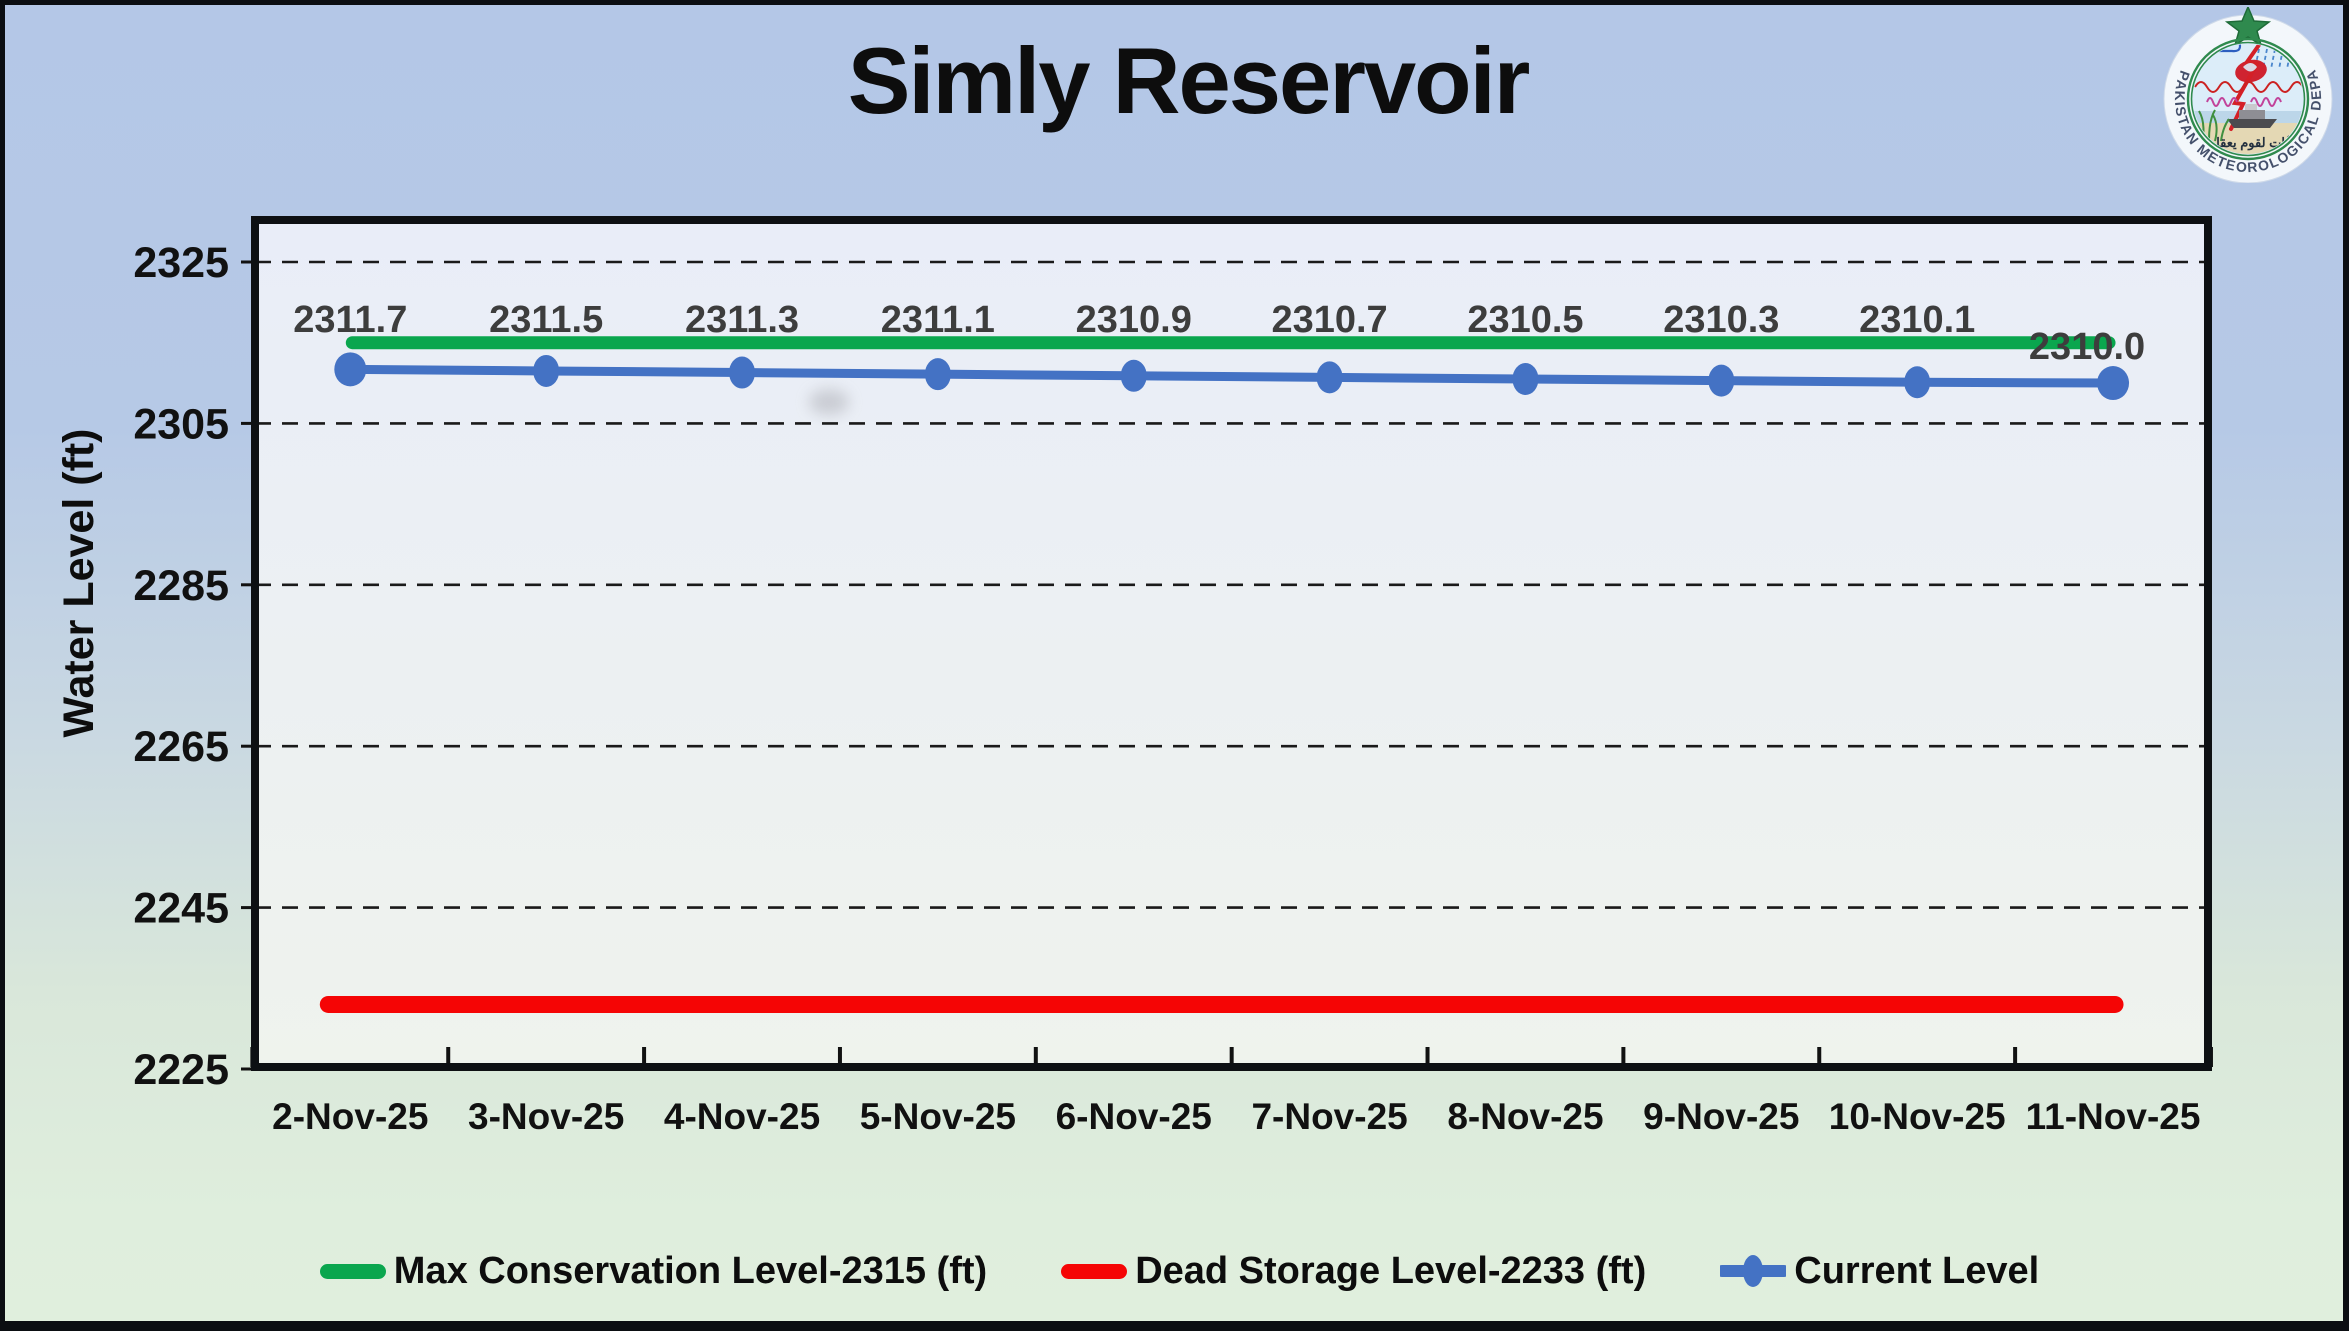 This screenshot has width=2349, height=1331. I want to click on legend-label: Current Level, so click(1917, 1270).